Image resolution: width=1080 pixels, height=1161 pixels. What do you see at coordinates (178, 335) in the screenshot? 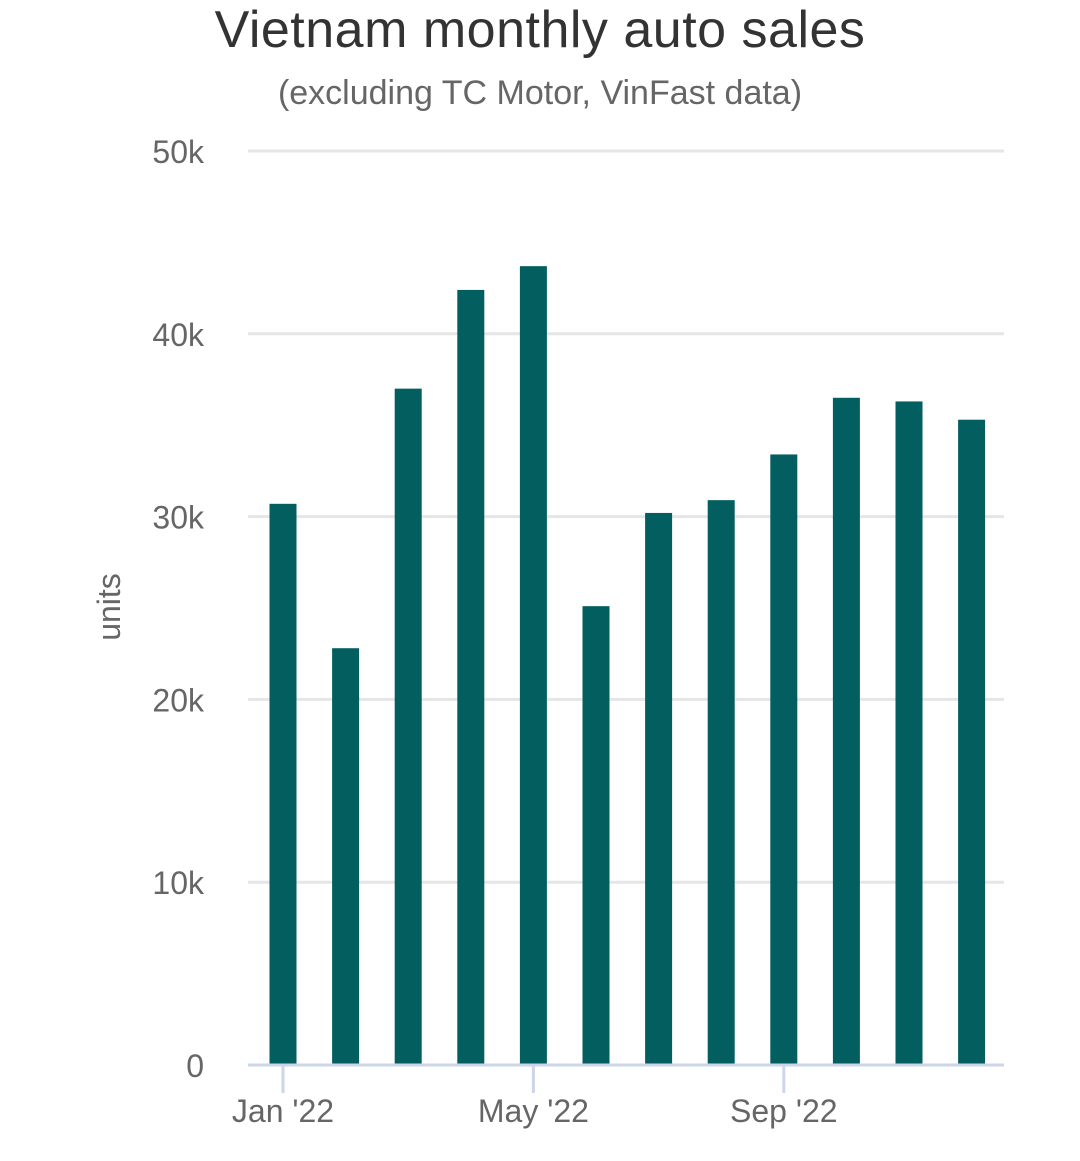
I see `y-tick-label: 40k` at bounding box center [178, 335].